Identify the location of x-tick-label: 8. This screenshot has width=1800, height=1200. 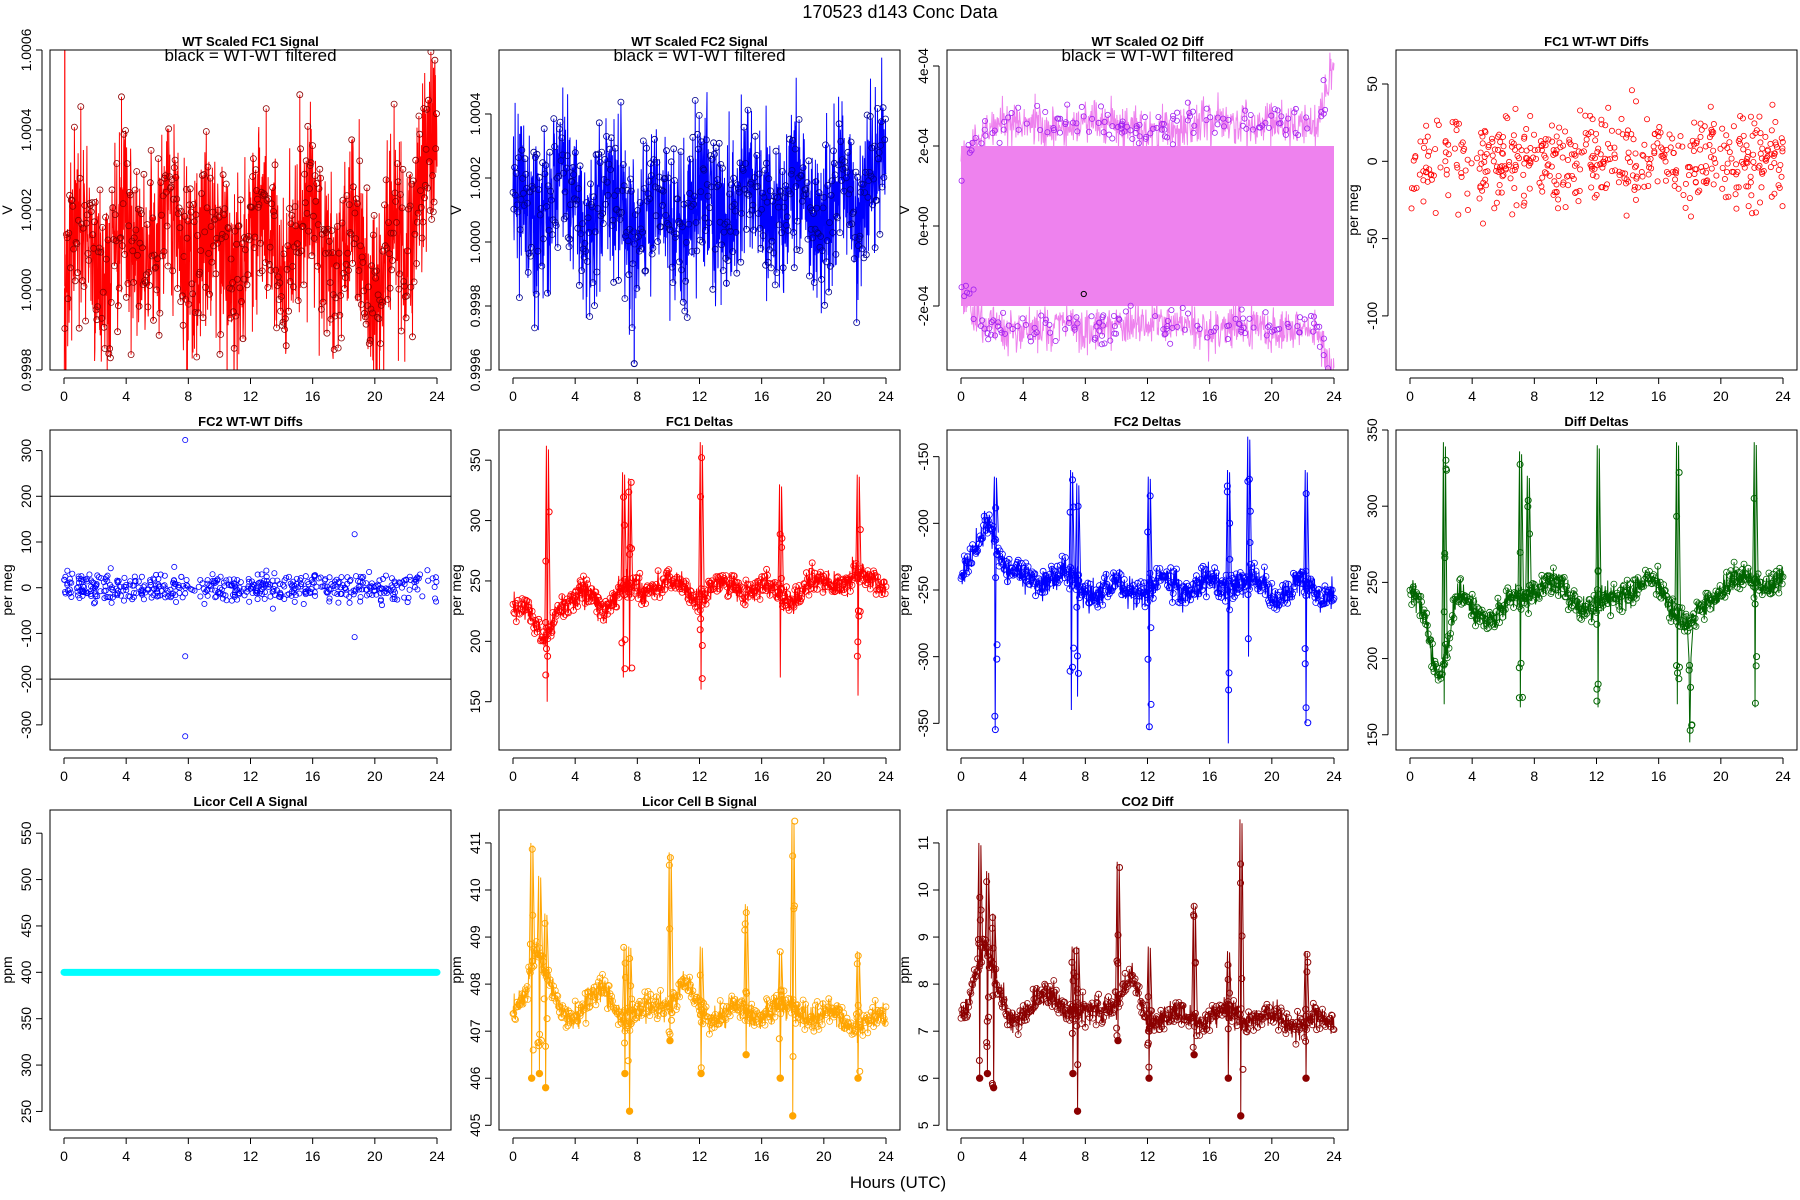
(188, 1156).